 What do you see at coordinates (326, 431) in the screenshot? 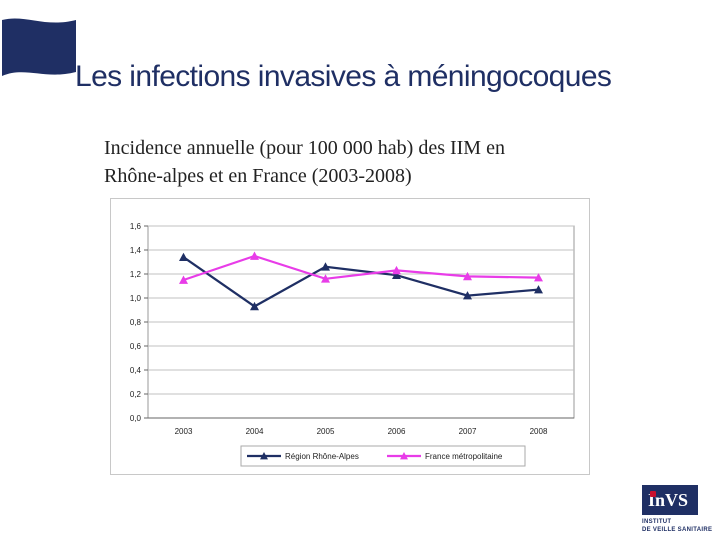
I see `x-tick-label: 2005` at bounding box center [326, 431].